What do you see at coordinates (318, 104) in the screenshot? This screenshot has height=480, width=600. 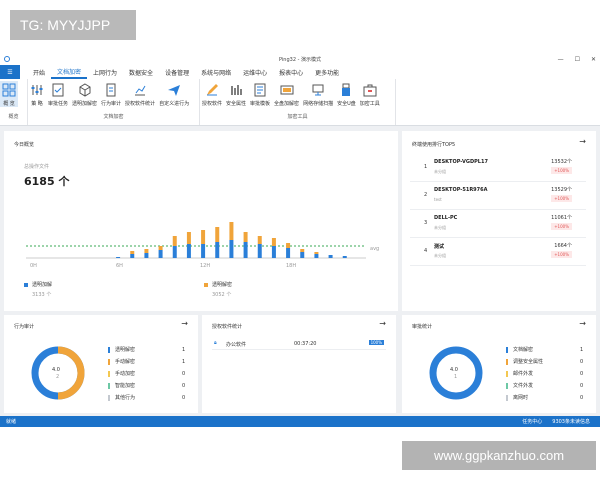 I see `network-scan-label: 网络存储扫描` at bounding box center [318, 104].